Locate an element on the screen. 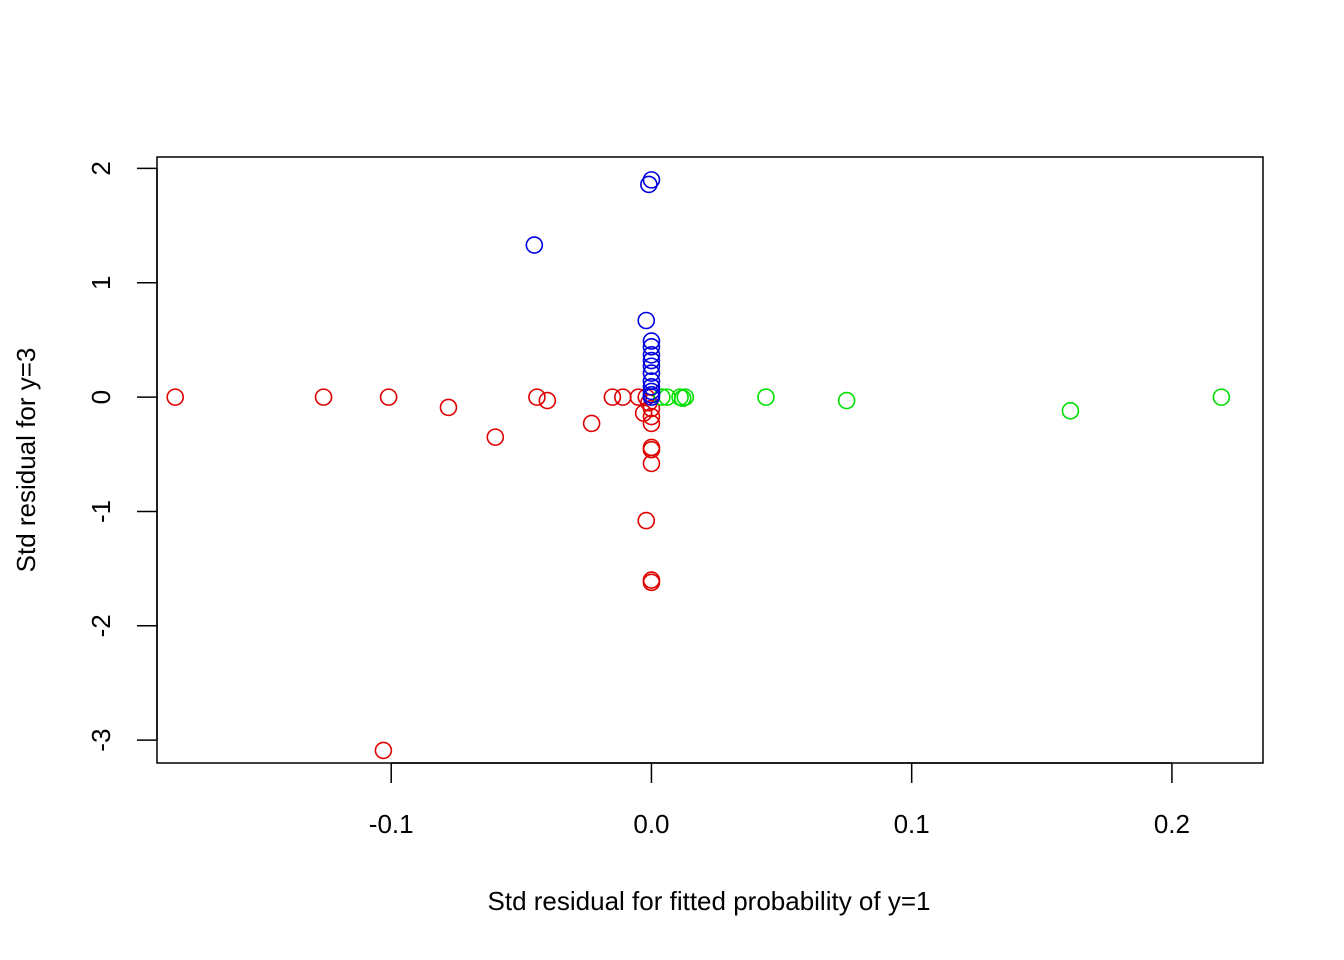 This screenshot has height=960, width=1344. y-tick-label: 0 is located at coordinates (101, 397).